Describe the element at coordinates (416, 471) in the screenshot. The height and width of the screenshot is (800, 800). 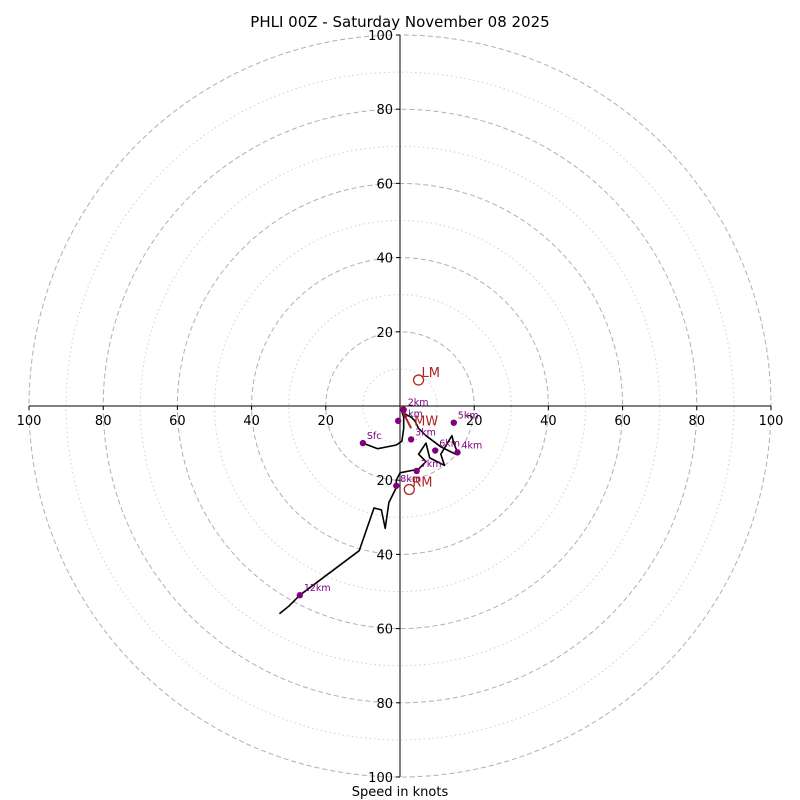
I see `point-7km` at that location.